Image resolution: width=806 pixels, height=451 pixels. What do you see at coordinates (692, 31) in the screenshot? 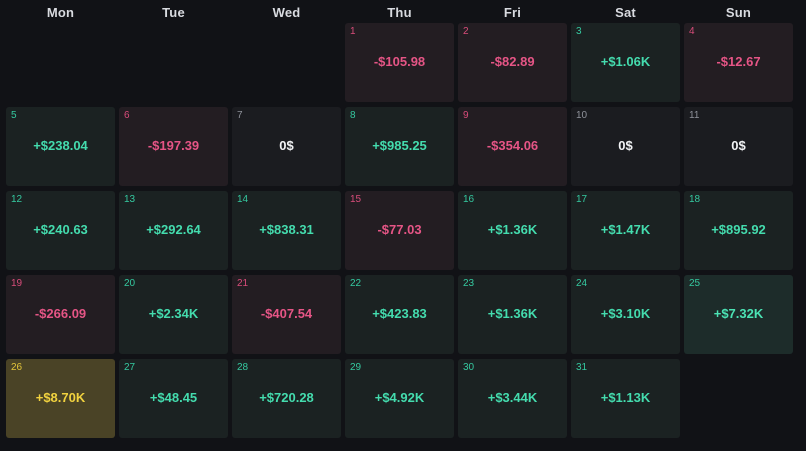
I see `day-number: 4` at bounding box center [692, 31].